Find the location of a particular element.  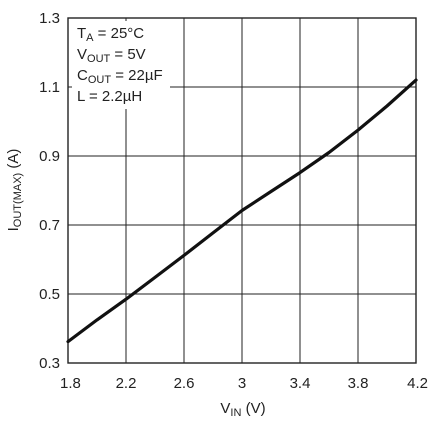

x-axis-title: VIN (V) is located at coordinates (242, 409).